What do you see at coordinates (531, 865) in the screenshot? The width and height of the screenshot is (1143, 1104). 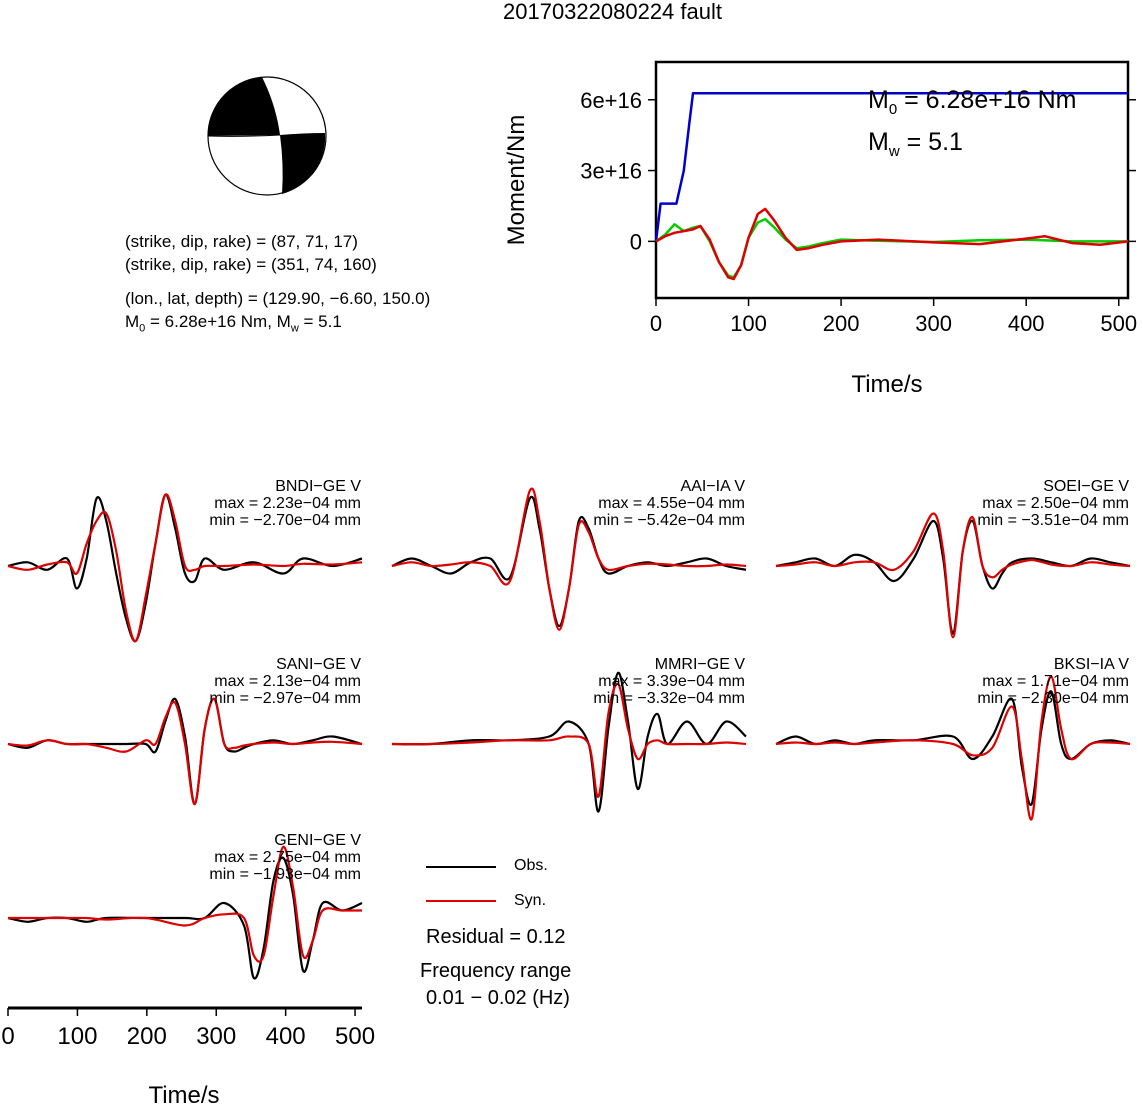 I see `legend-obs-label: Obs.` at bounding box center [531, 865].